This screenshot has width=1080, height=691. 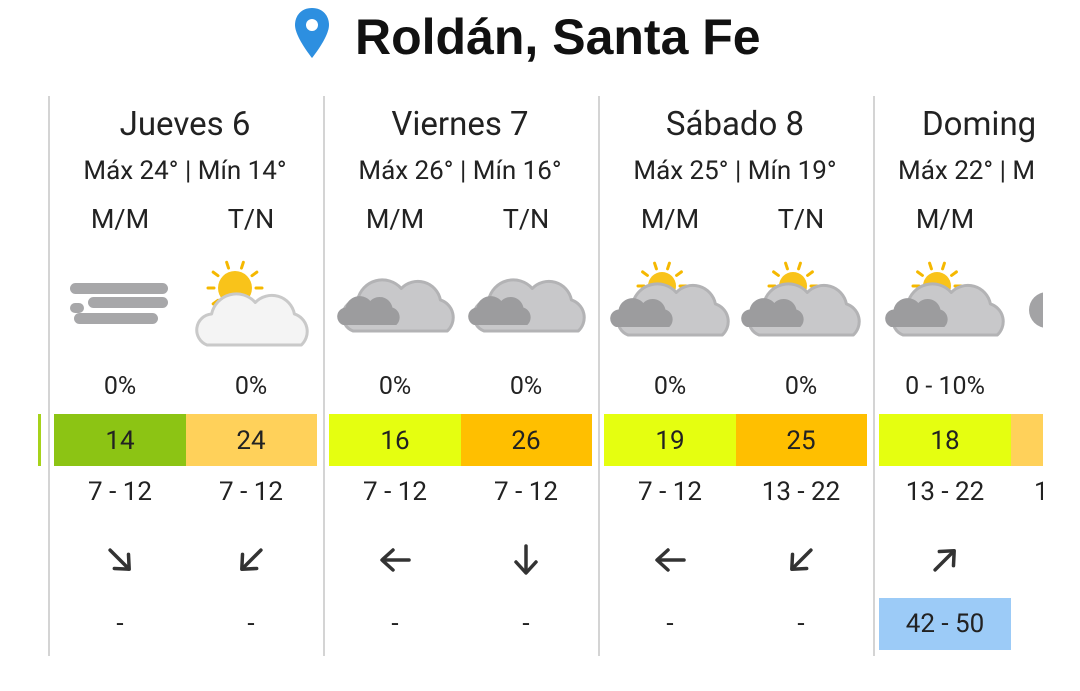 What do you see at coordinates (185, 124) in the screenshot?
I see `day-name: Jueves 6` at bounding box center [185, 124].